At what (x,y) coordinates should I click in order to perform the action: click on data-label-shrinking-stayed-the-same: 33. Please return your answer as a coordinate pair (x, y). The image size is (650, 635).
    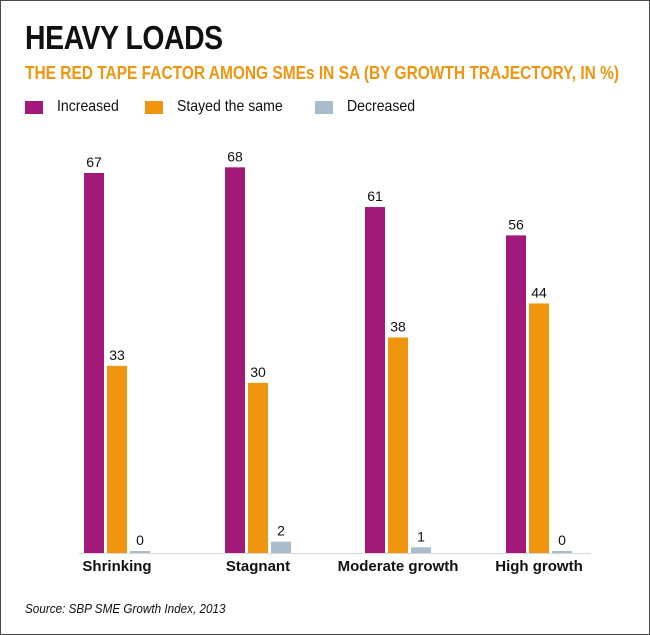
    Looking at the image, I should click on (117, 355).